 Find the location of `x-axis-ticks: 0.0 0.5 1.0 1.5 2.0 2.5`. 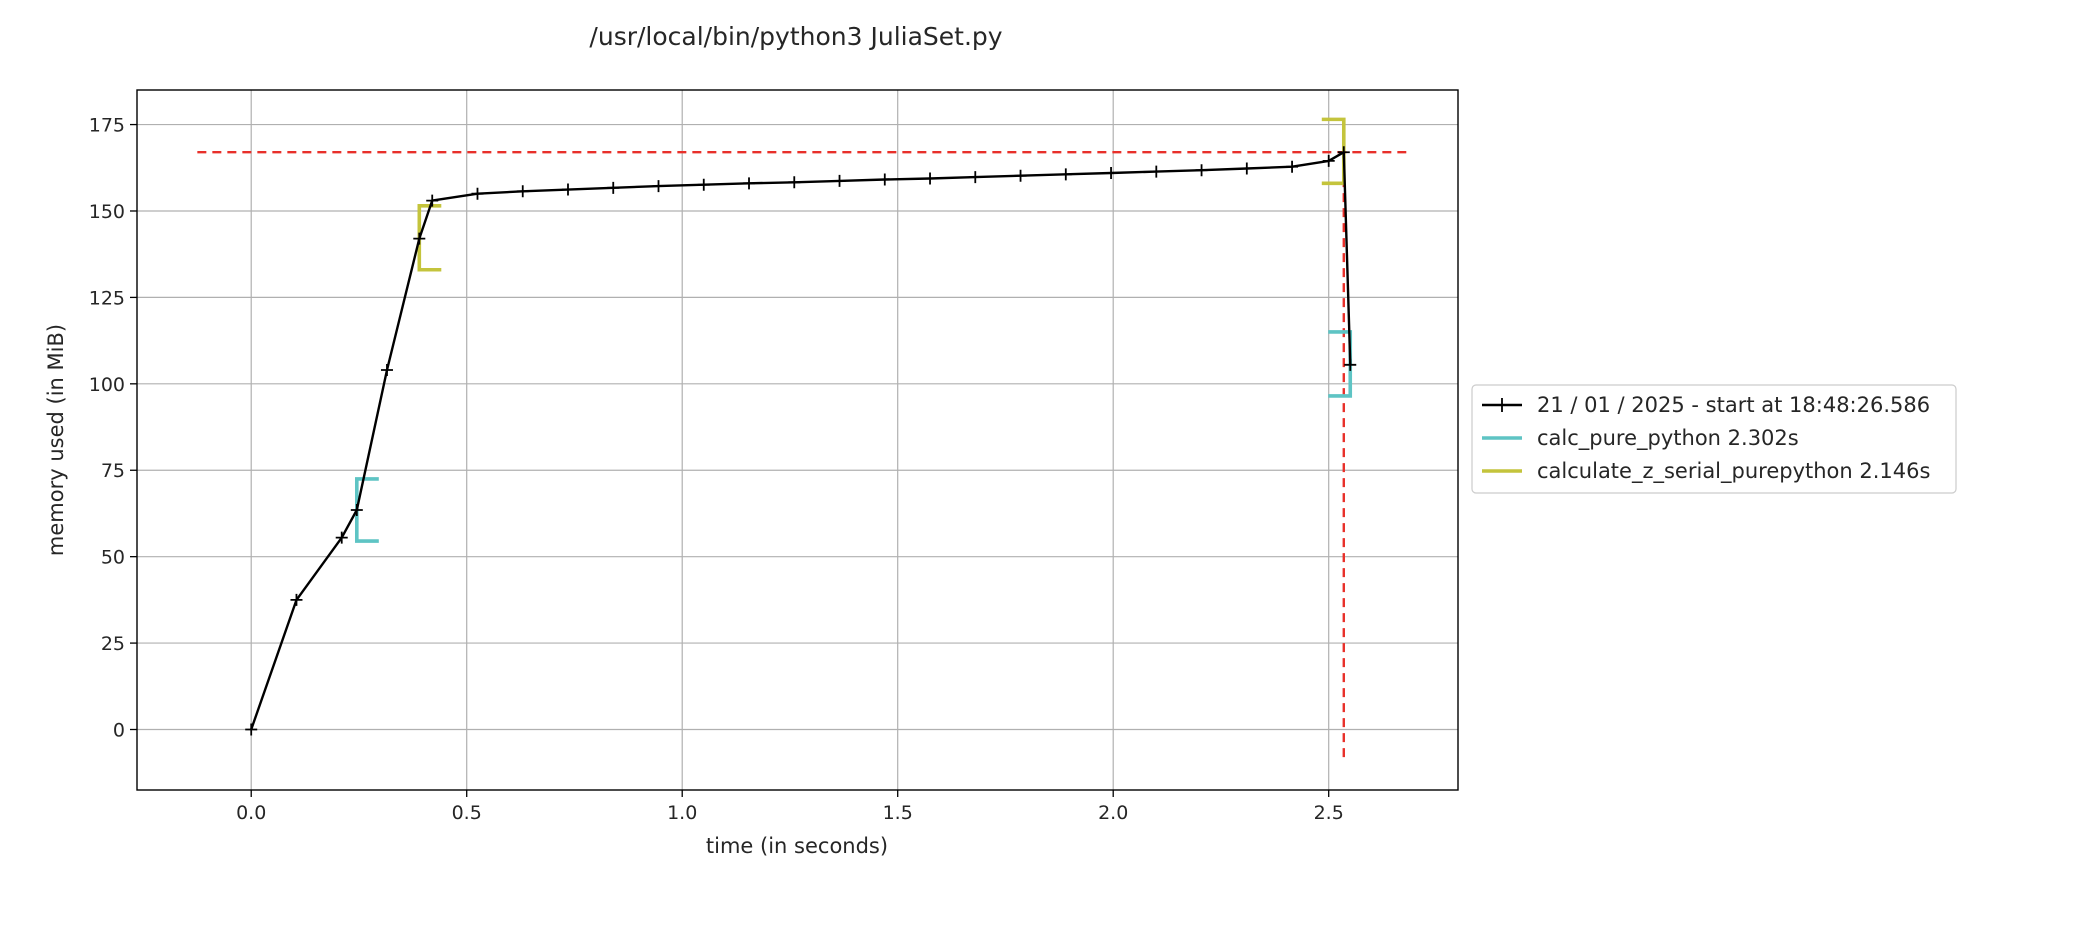

x-axis-ticks: 0.0 0.5 1.0 1.5 2.0 2.5 is located at coordinates (790, 807).